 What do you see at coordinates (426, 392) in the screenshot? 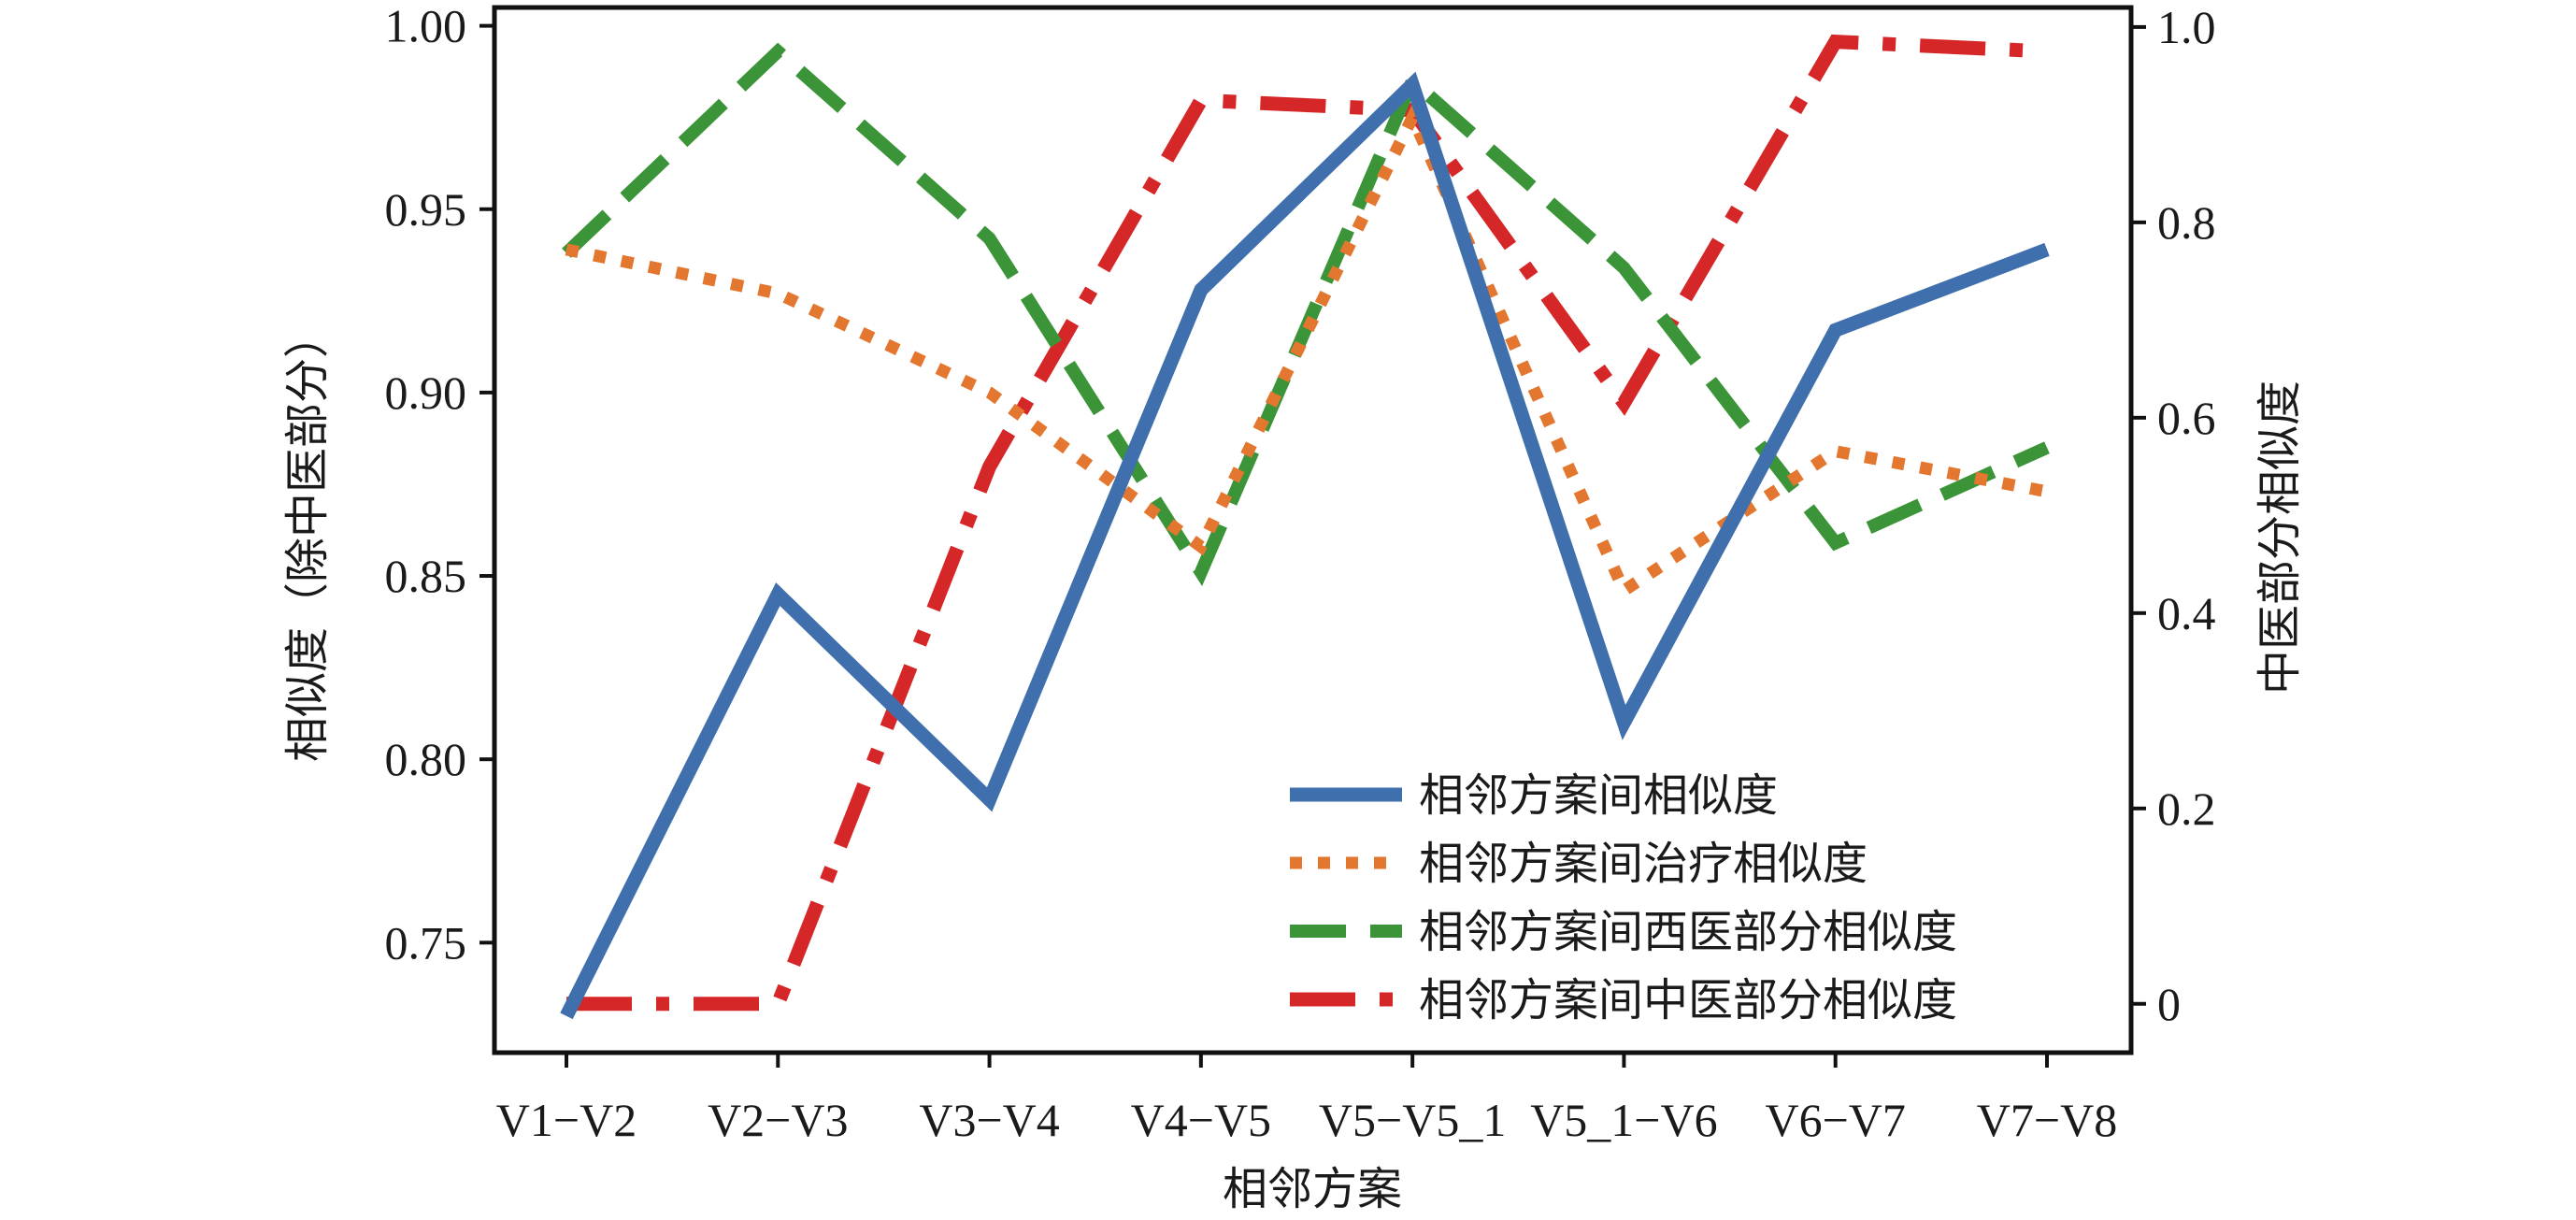
I see `y-left-tick-label: 0.90` at bounding box center [426, 392].